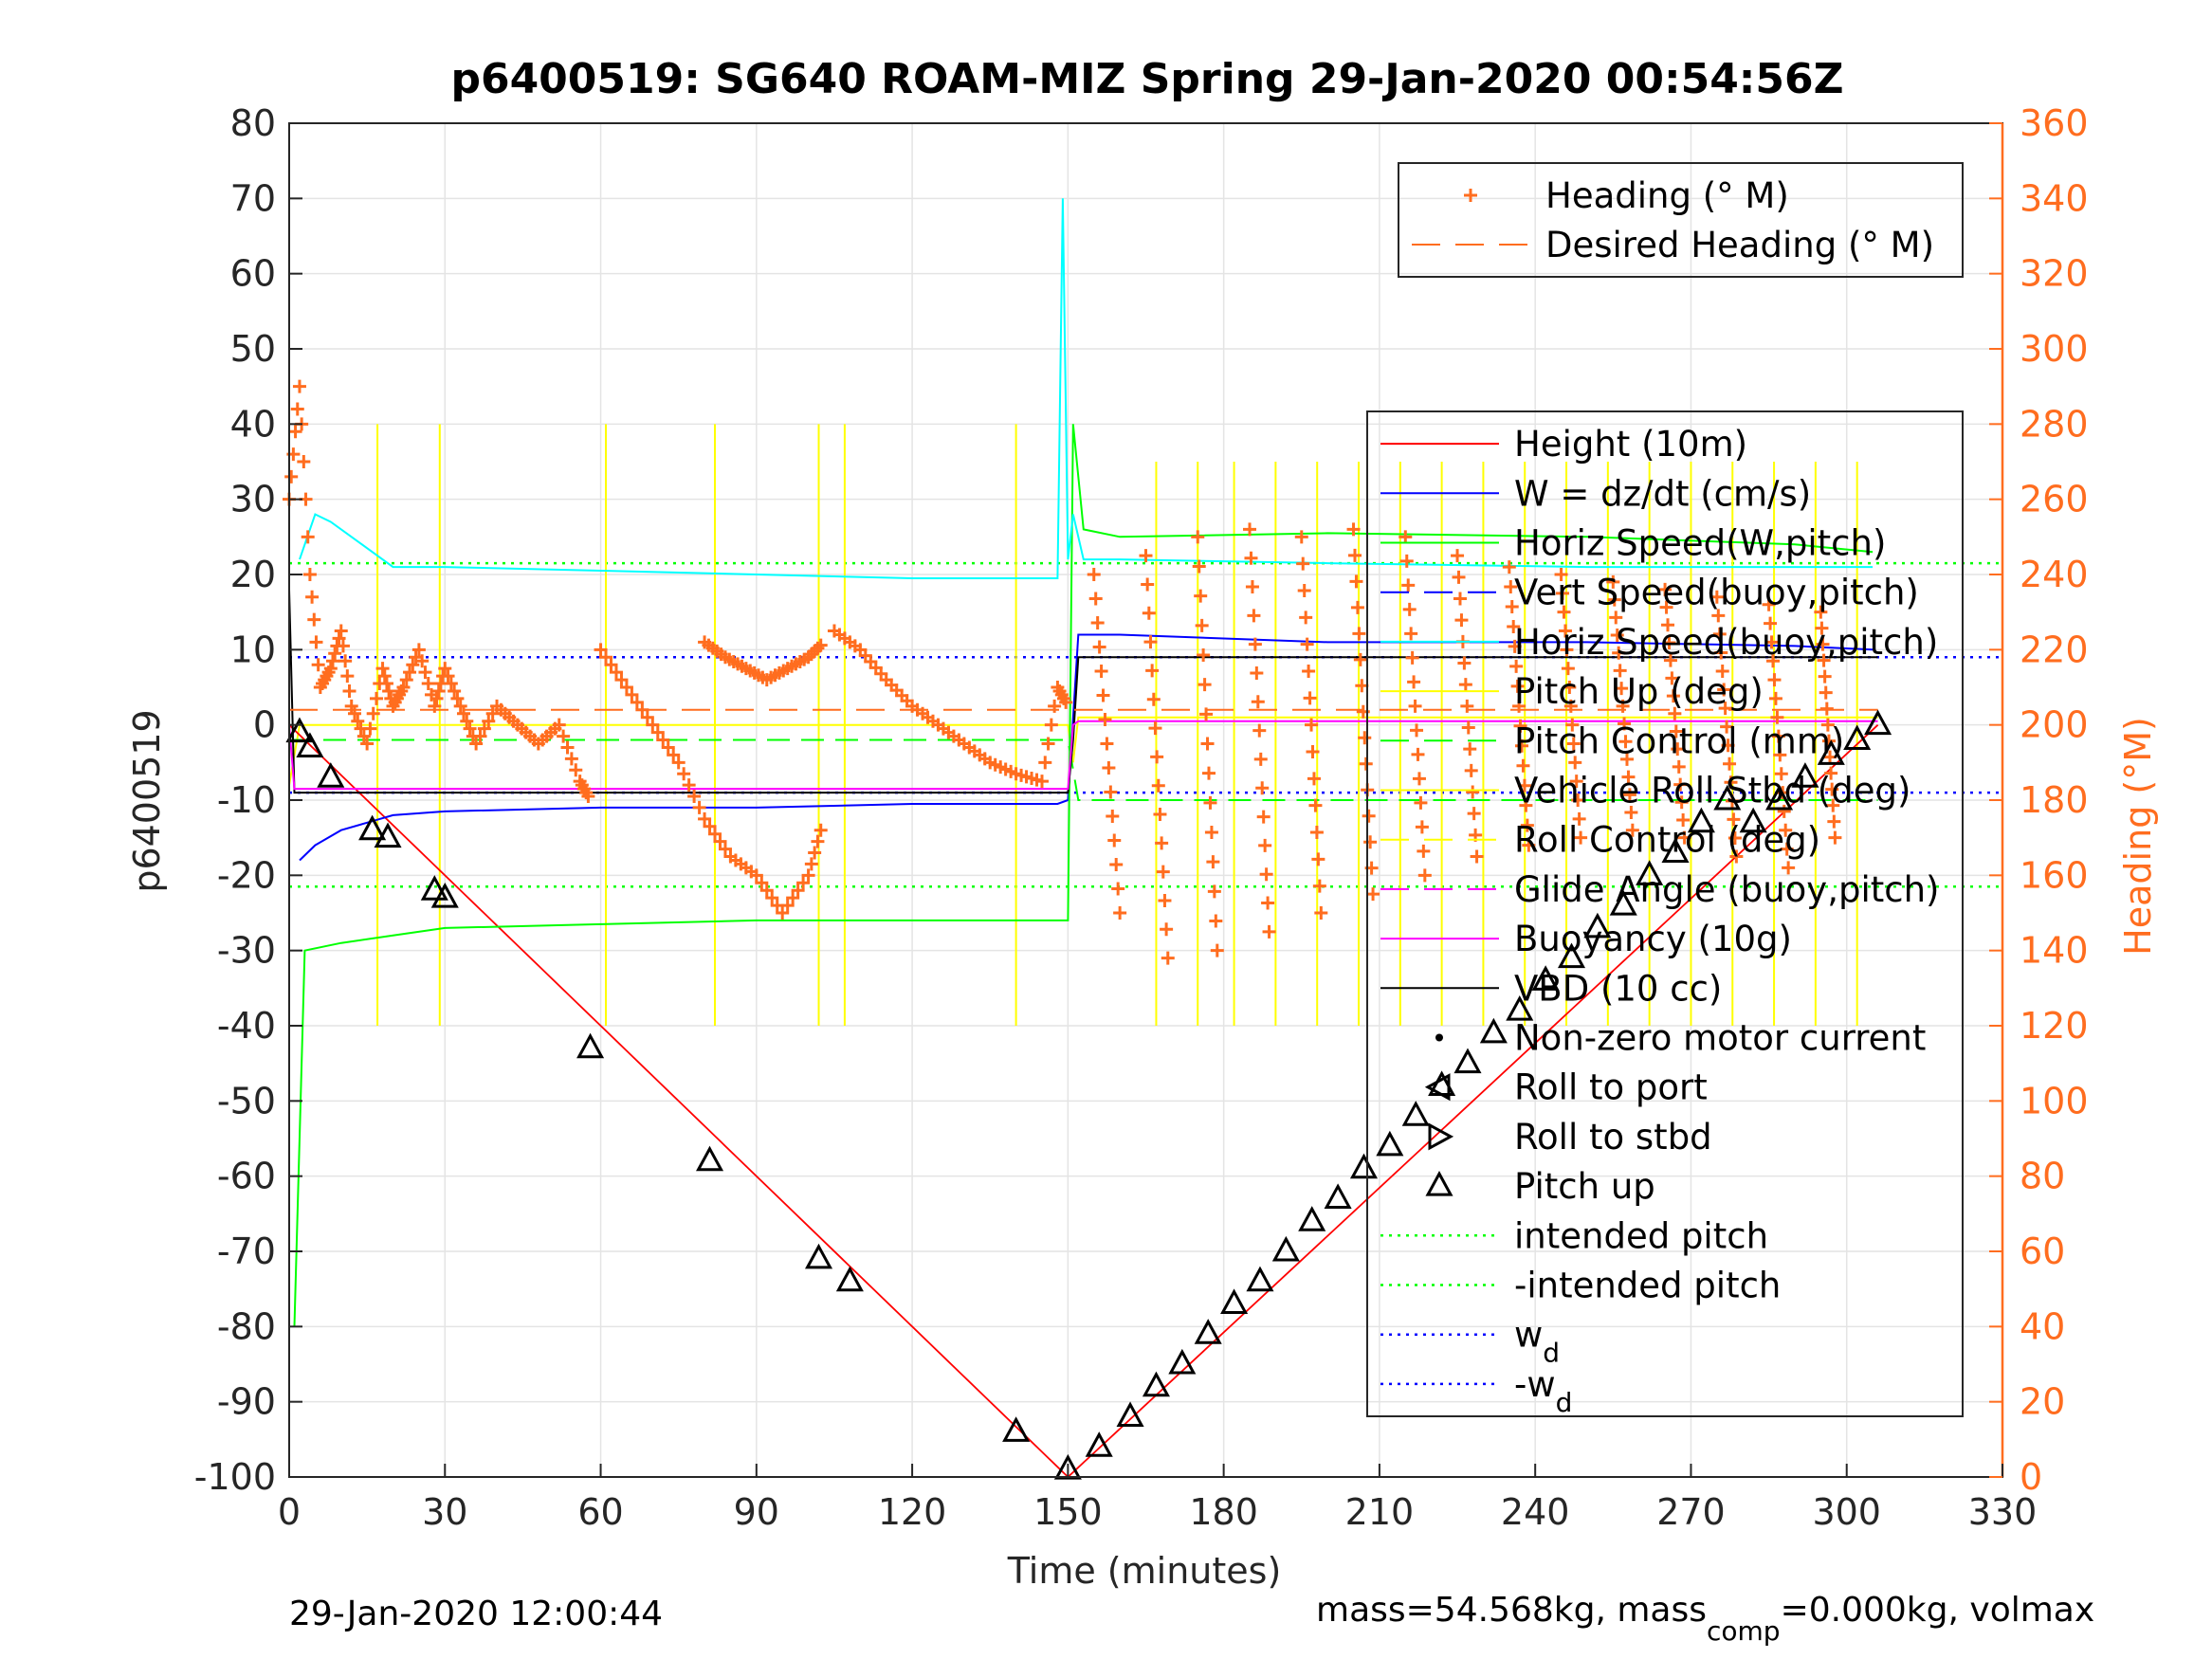 The image size is (2212, 1659). What do you see at coordinates (246, 800) in the screenshot?
I see `y-tick-label: -10` at bounding box center [246, 800].